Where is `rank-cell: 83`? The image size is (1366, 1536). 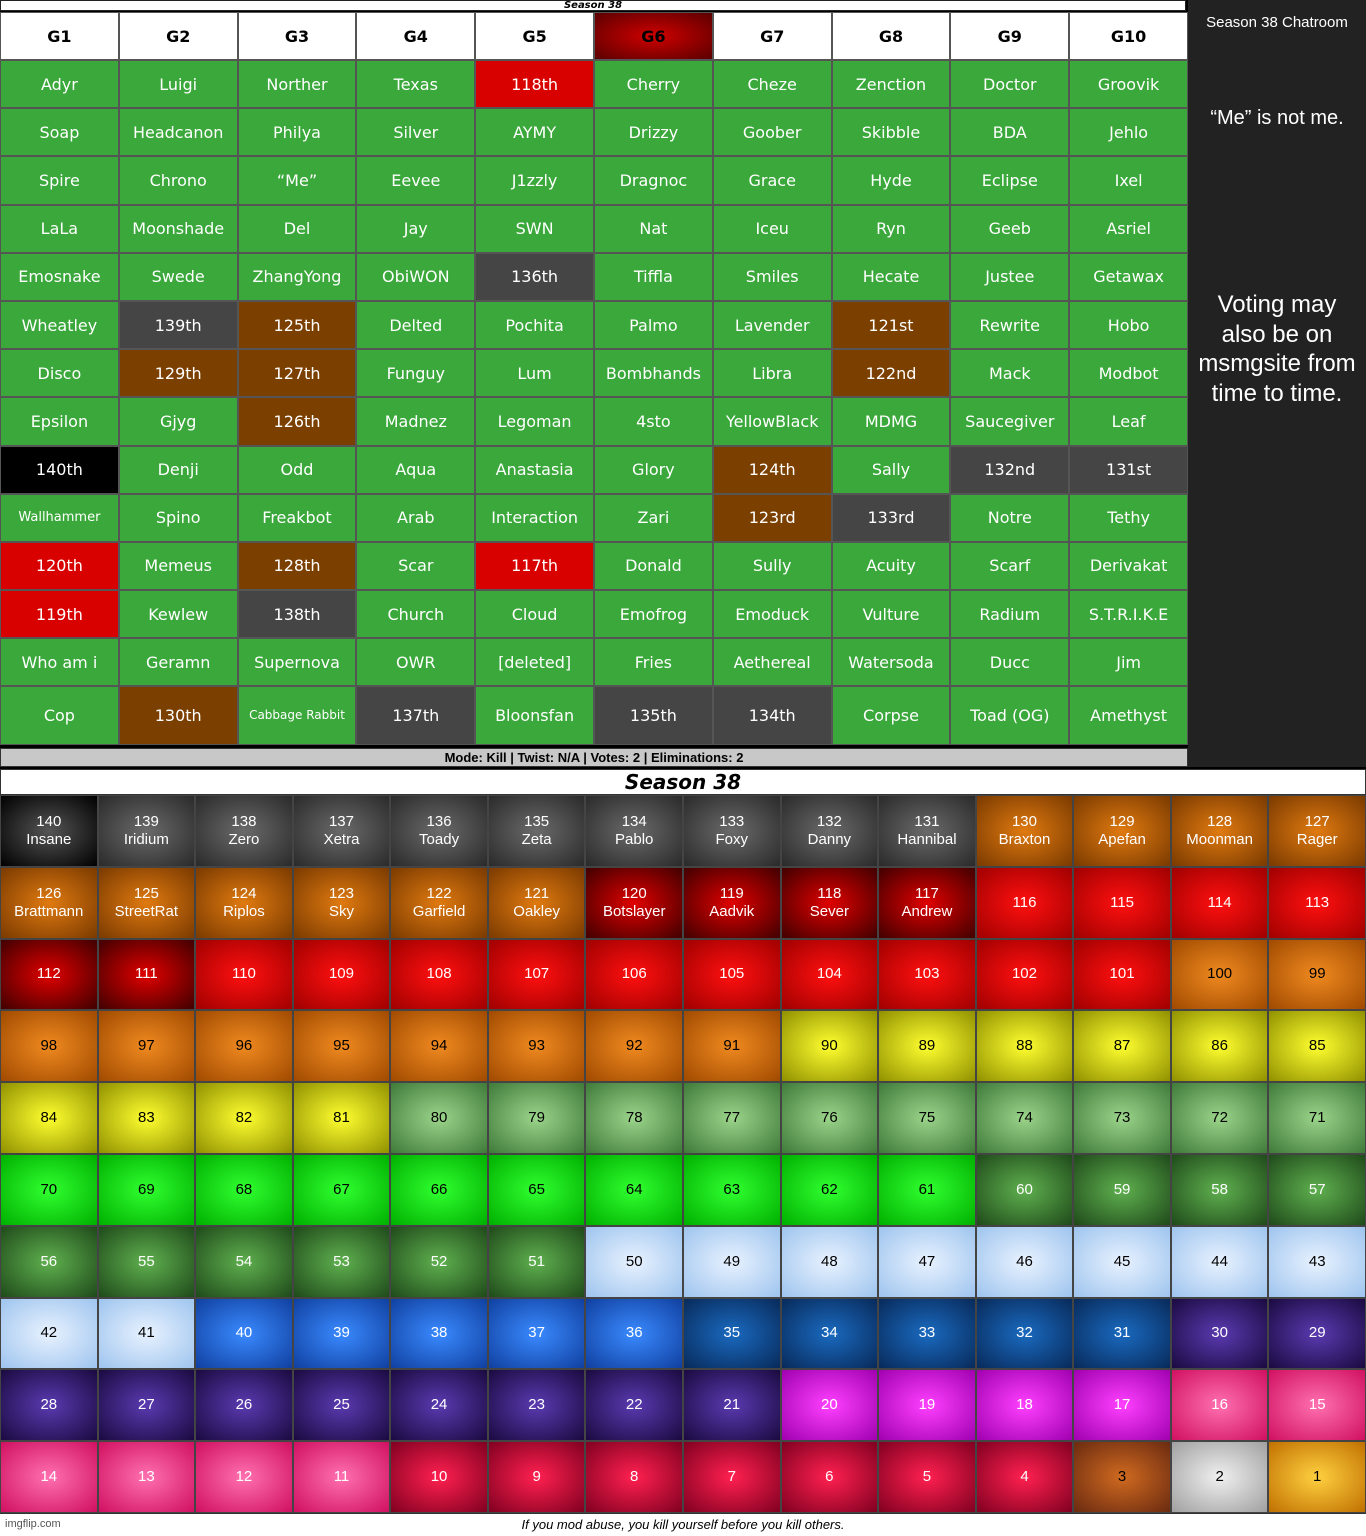 rank-cell: 83 is located at coordinates (146, 1118).